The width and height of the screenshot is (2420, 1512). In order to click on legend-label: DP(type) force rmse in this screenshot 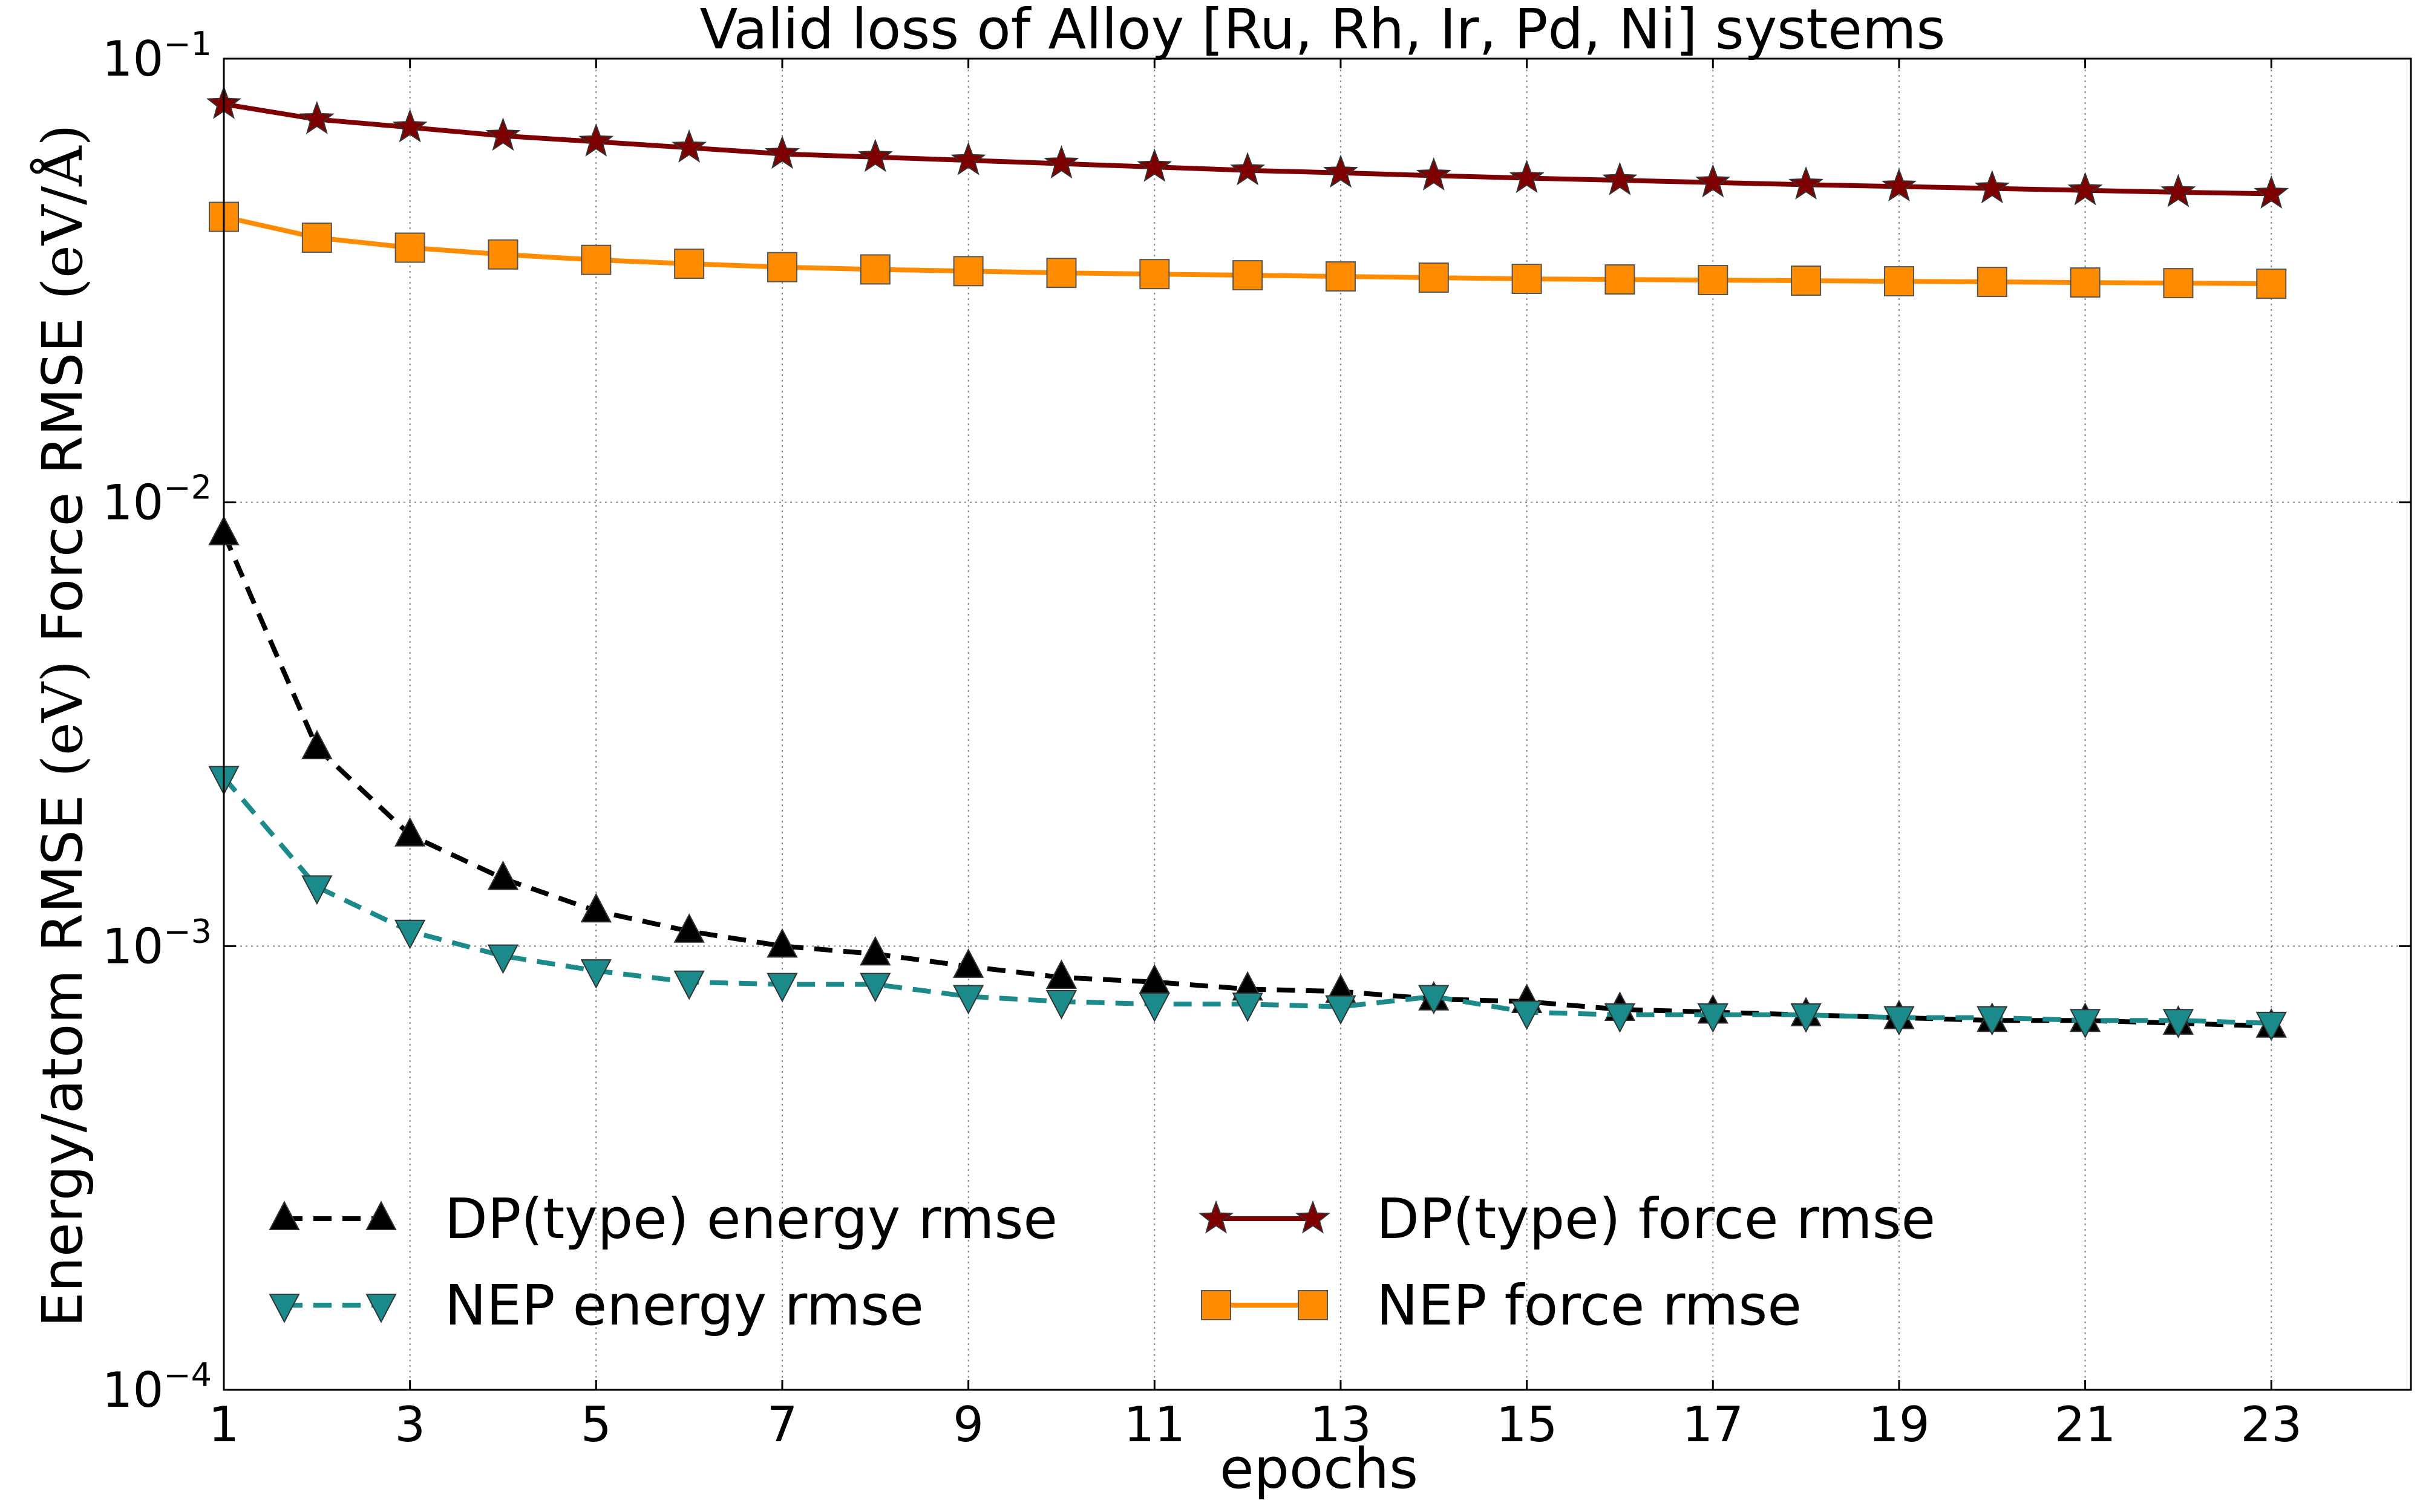, I will do `click(1655, 1219)`.